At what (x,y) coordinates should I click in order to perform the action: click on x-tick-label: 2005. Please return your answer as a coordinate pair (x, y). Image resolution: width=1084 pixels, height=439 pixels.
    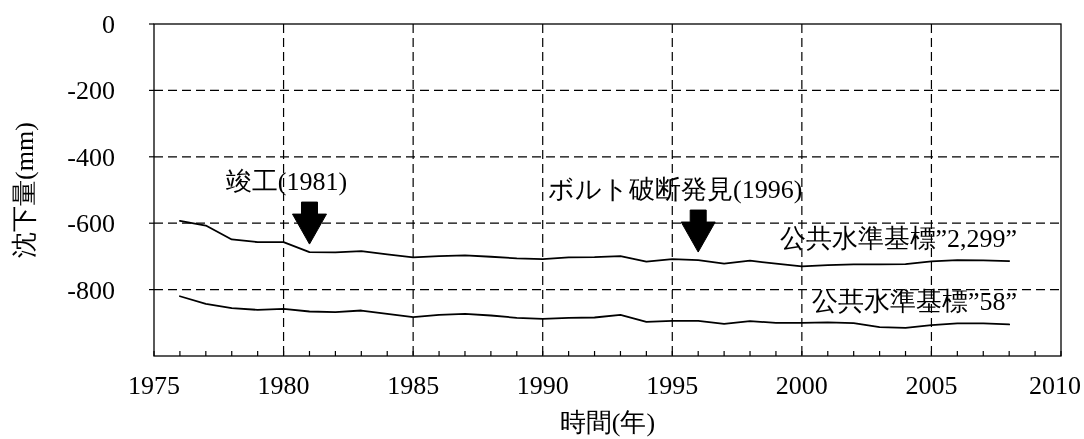
    Looking at the image, I should click on (931, 385).